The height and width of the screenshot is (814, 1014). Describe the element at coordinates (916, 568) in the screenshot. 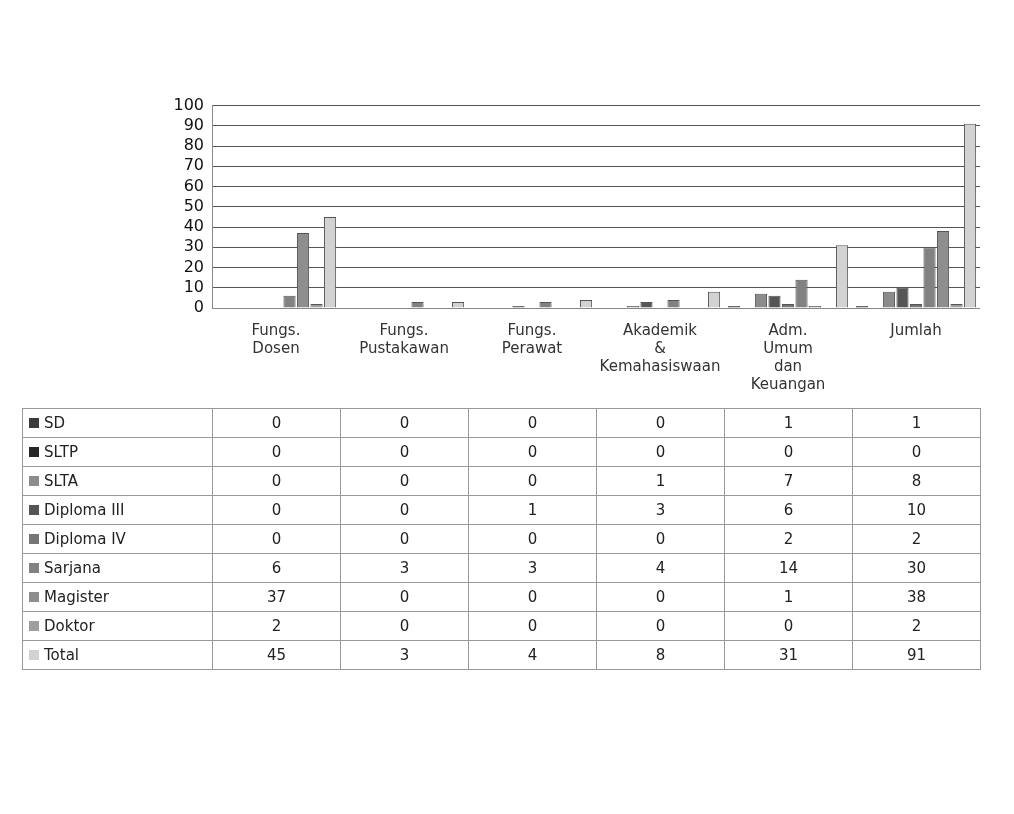

I see `data-label: 30` at that location.